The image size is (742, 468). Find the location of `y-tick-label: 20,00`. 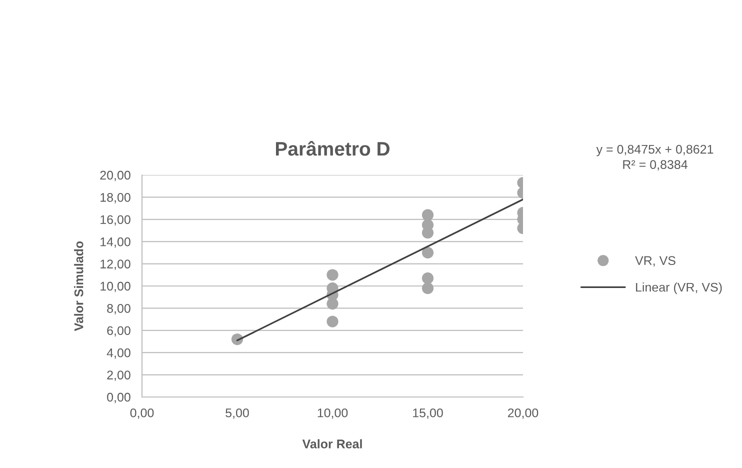

y-tick-label: 20,00 is located at coordinates (115, 176).